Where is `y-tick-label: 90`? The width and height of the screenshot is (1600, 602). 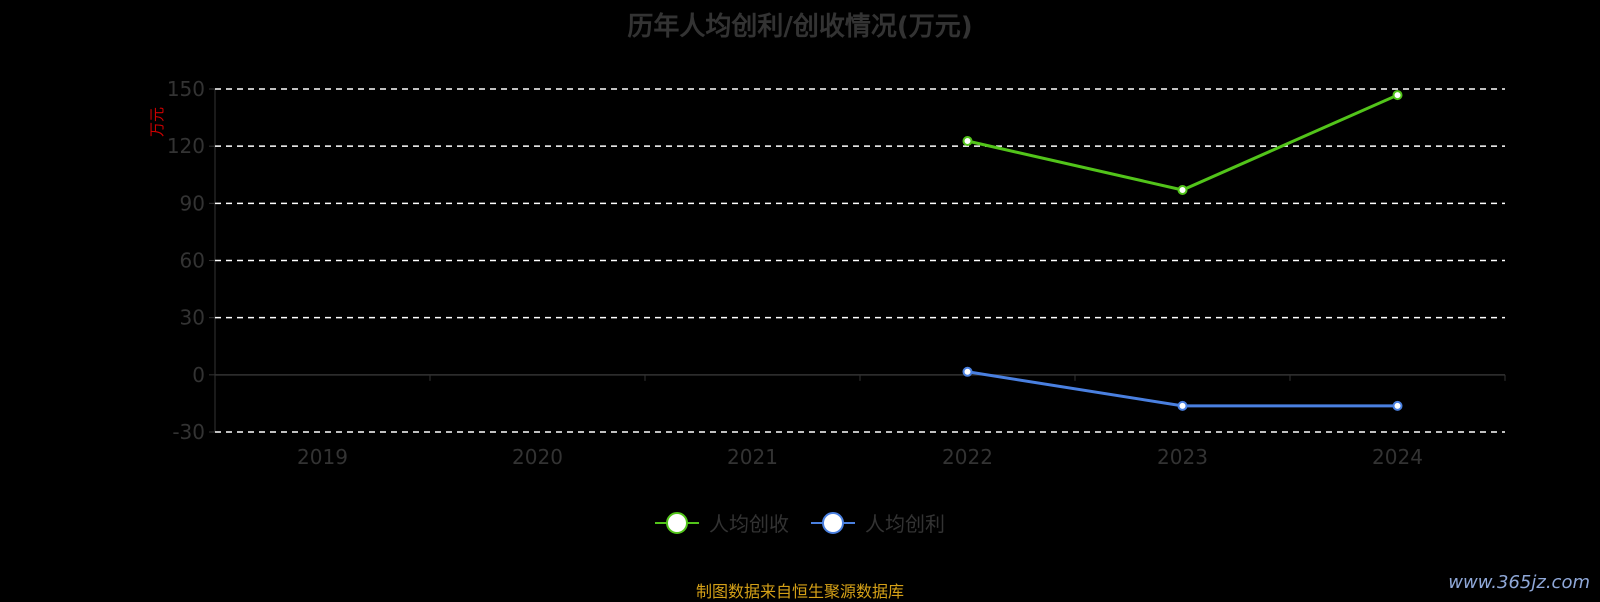 y-tick-label: 90 is located at coordinates (192, 203).